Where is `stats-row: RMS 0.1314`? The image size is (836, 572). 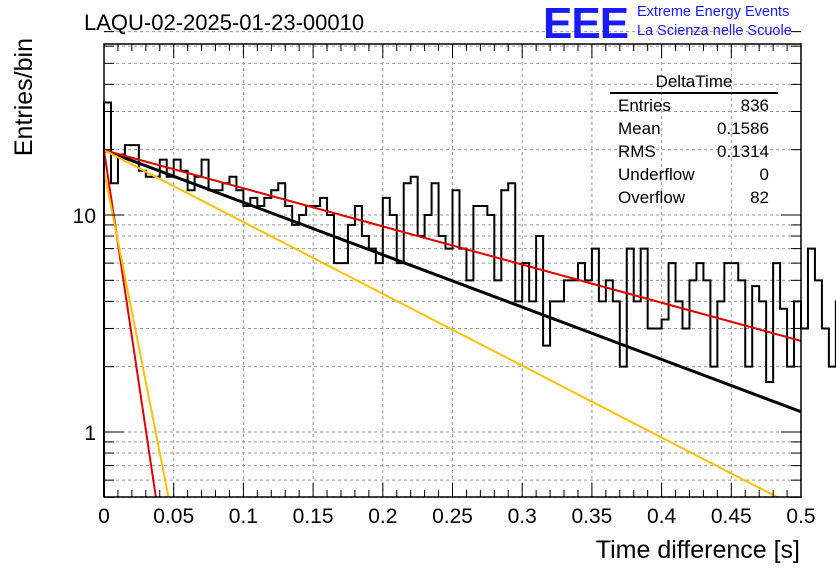
stats-row: RMS 0.1314 is located at coordinates (694, 151).